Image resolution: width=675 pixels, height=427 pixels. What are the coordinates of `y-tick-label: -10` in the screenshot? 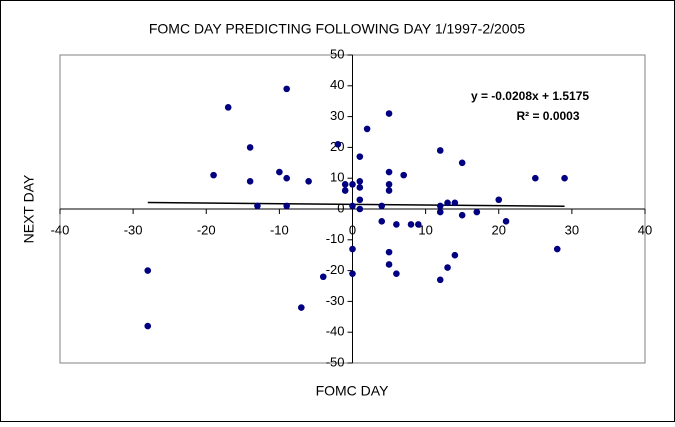 It's located at (335, 238).